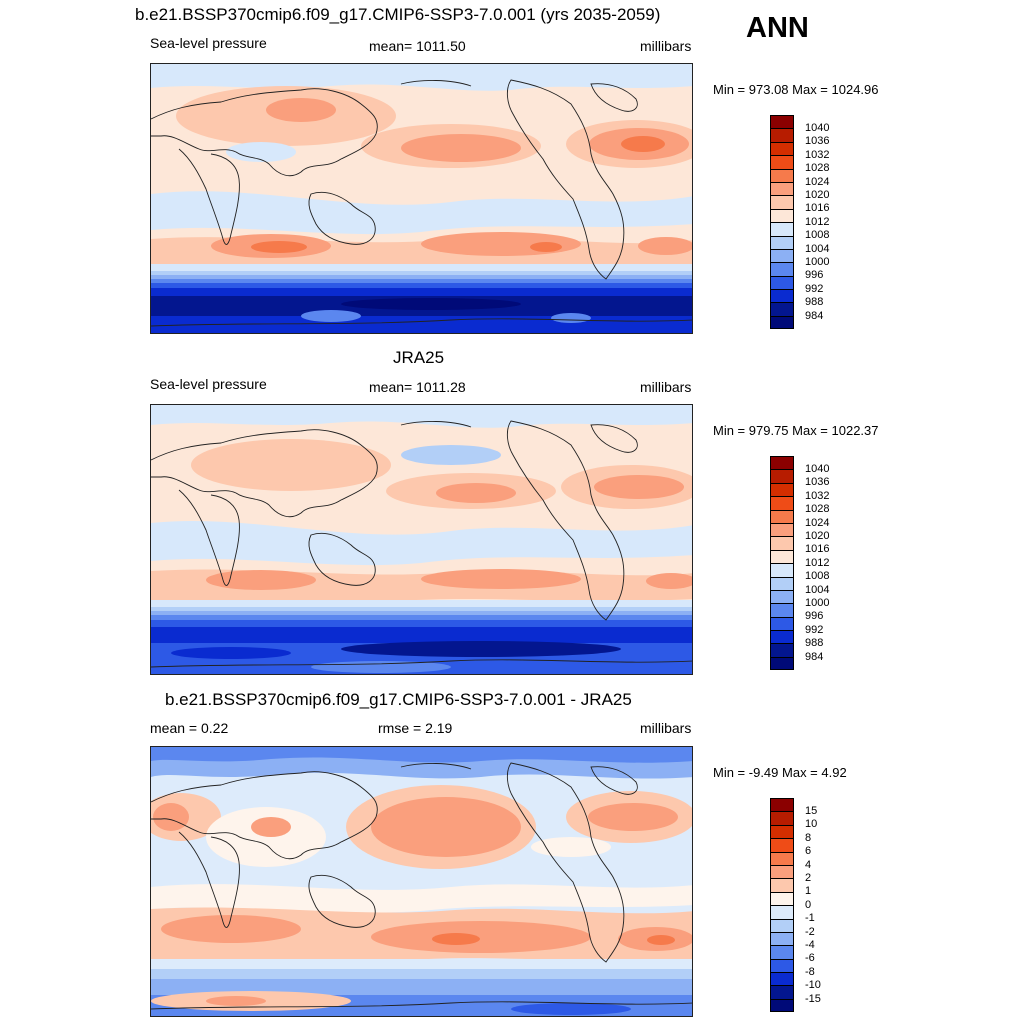 Image resolution: width=1024 pixels, height=1024 pixels. I want to click on colorbar-tick-label: 1032, so click(817, 154).